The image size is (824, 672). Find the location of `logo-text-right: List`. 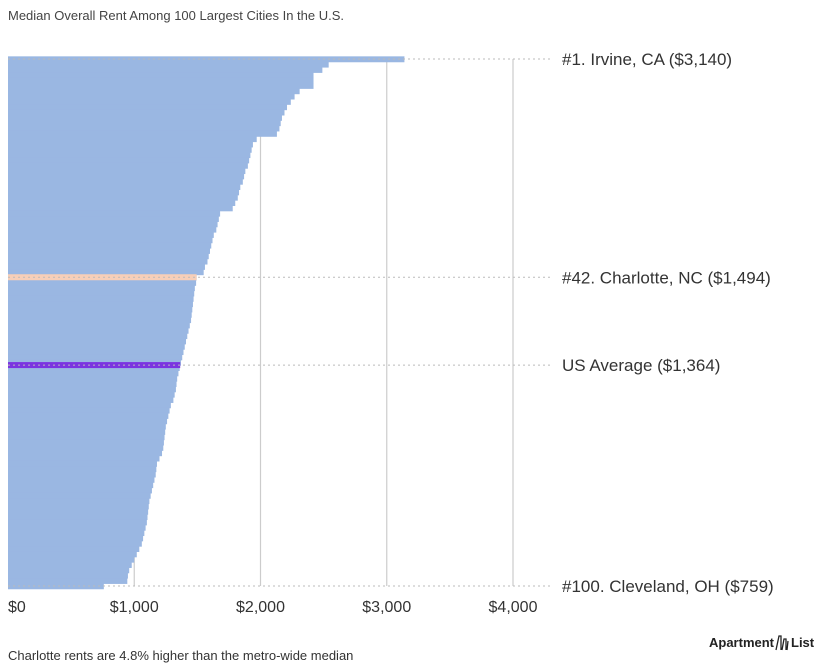

logo-text-right: List is located at coordinates (803, 642).